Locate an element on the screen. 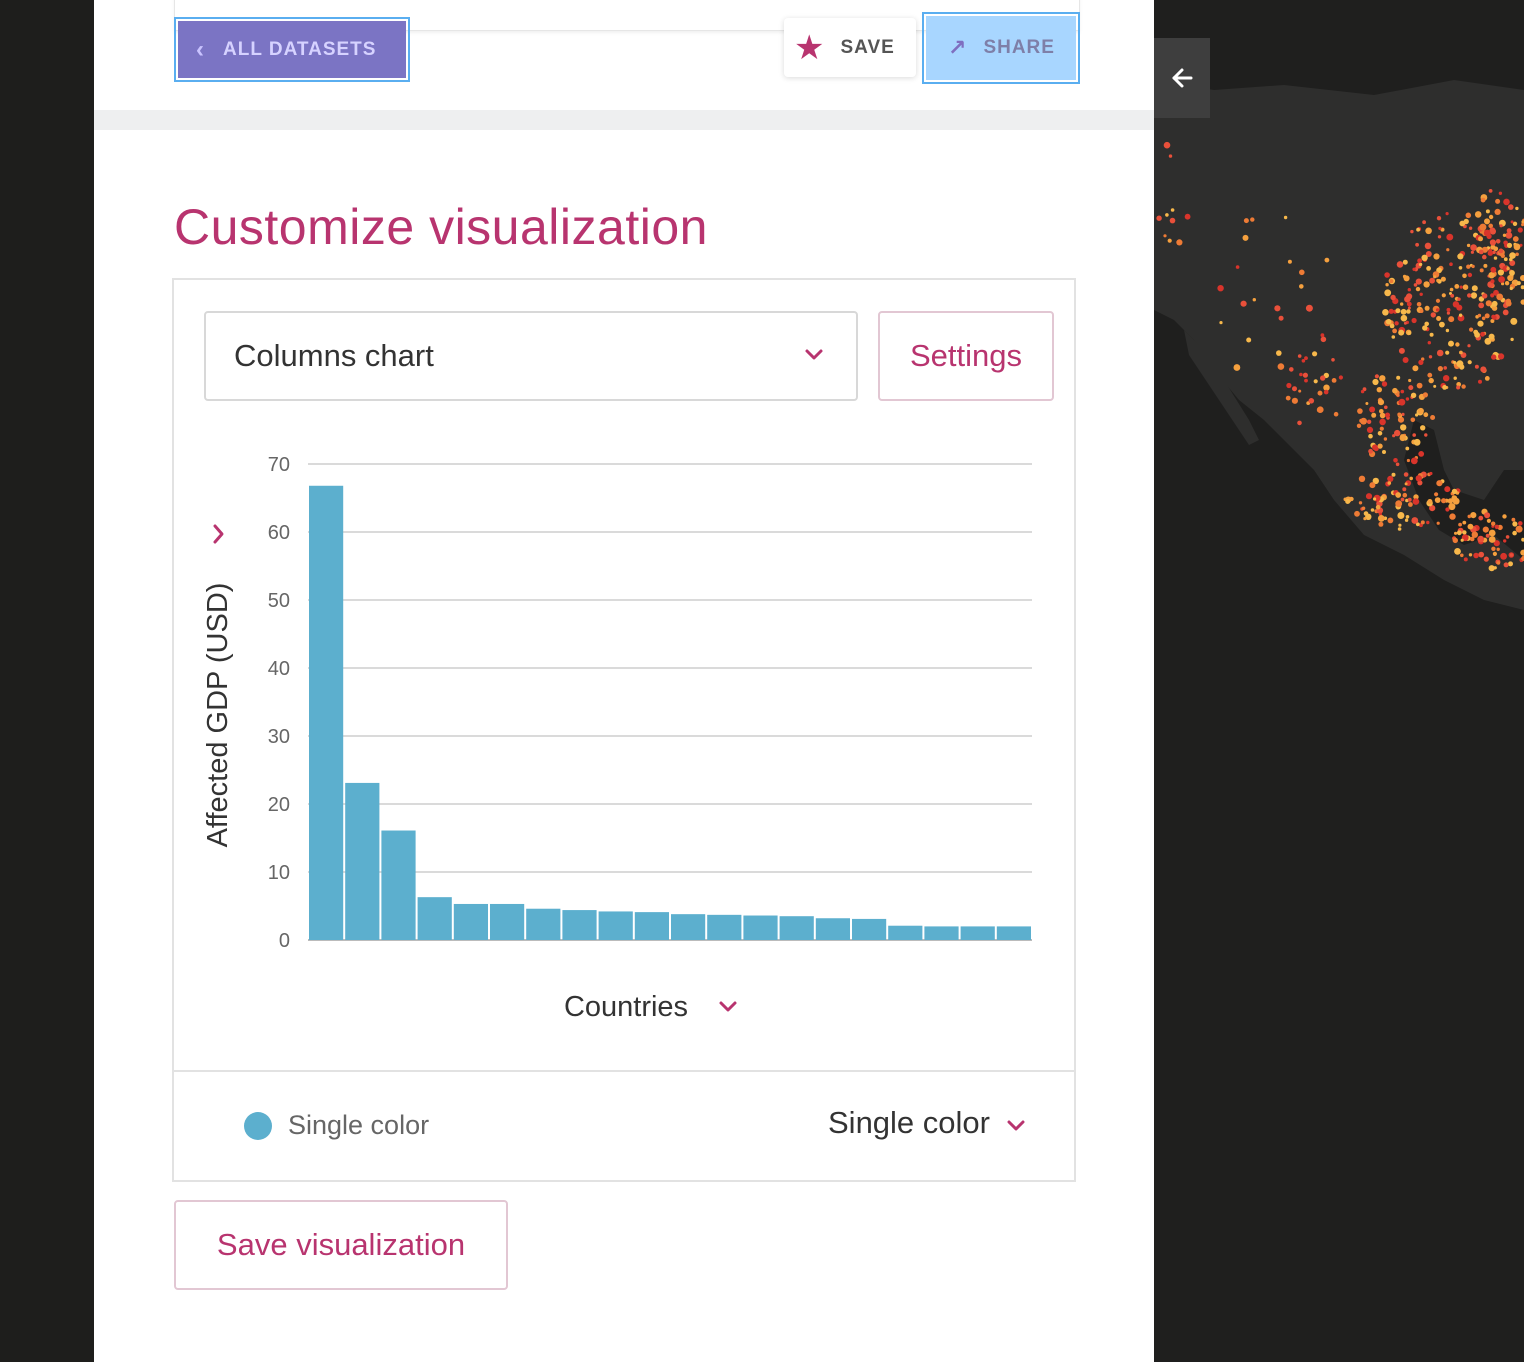  chart-type-select: Columns chart is located at coordinates (531, 356).